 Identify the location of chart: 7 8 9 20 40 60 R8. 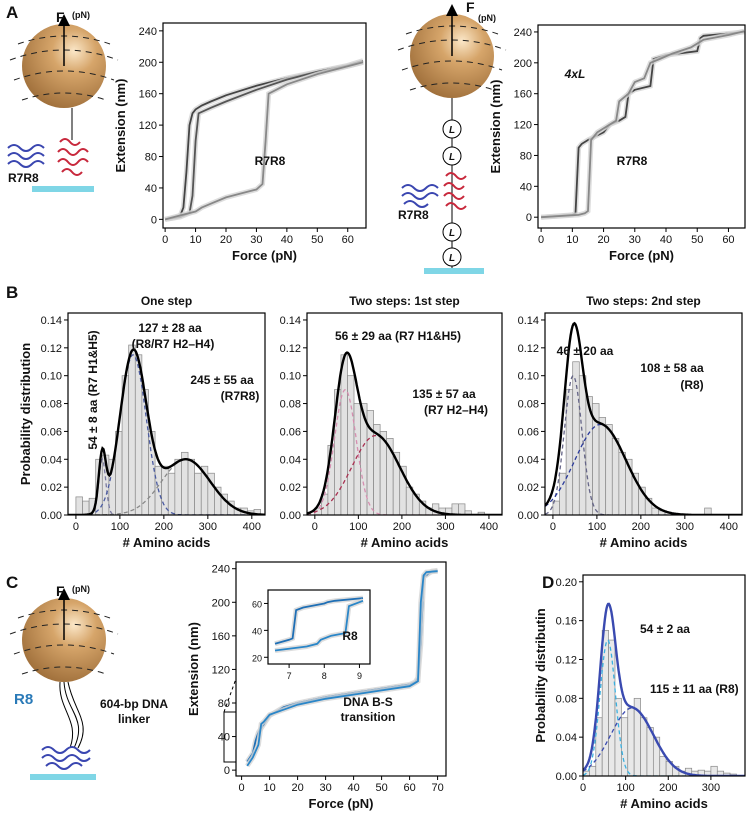
(311, 635).